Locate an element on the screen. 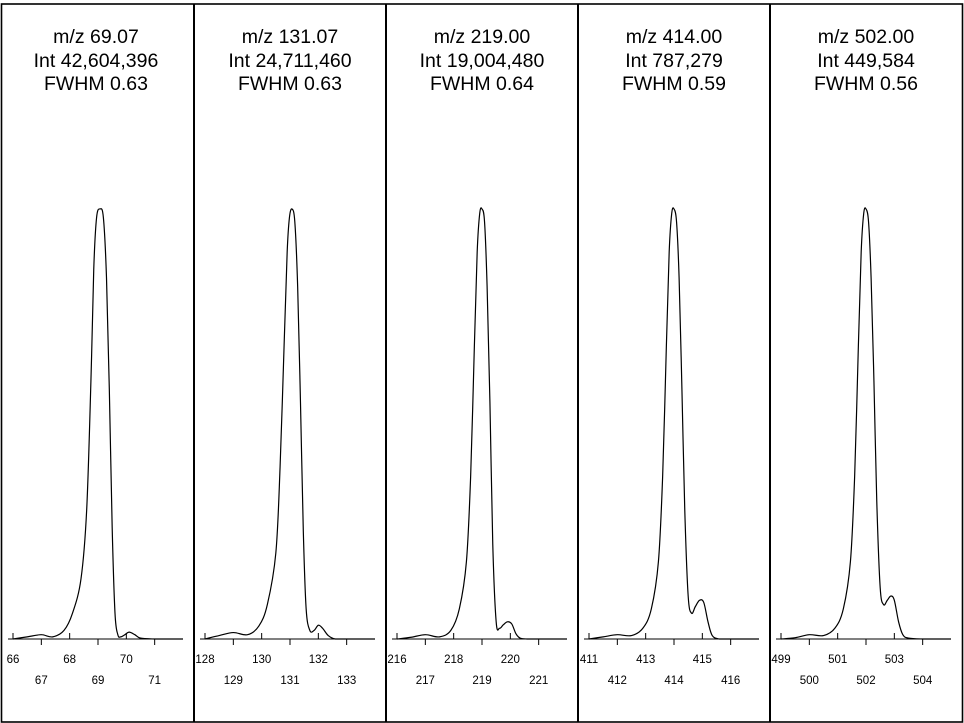  panel-5-fwhm-label: FWHM 0.56 is located at coordinates (865, 84).